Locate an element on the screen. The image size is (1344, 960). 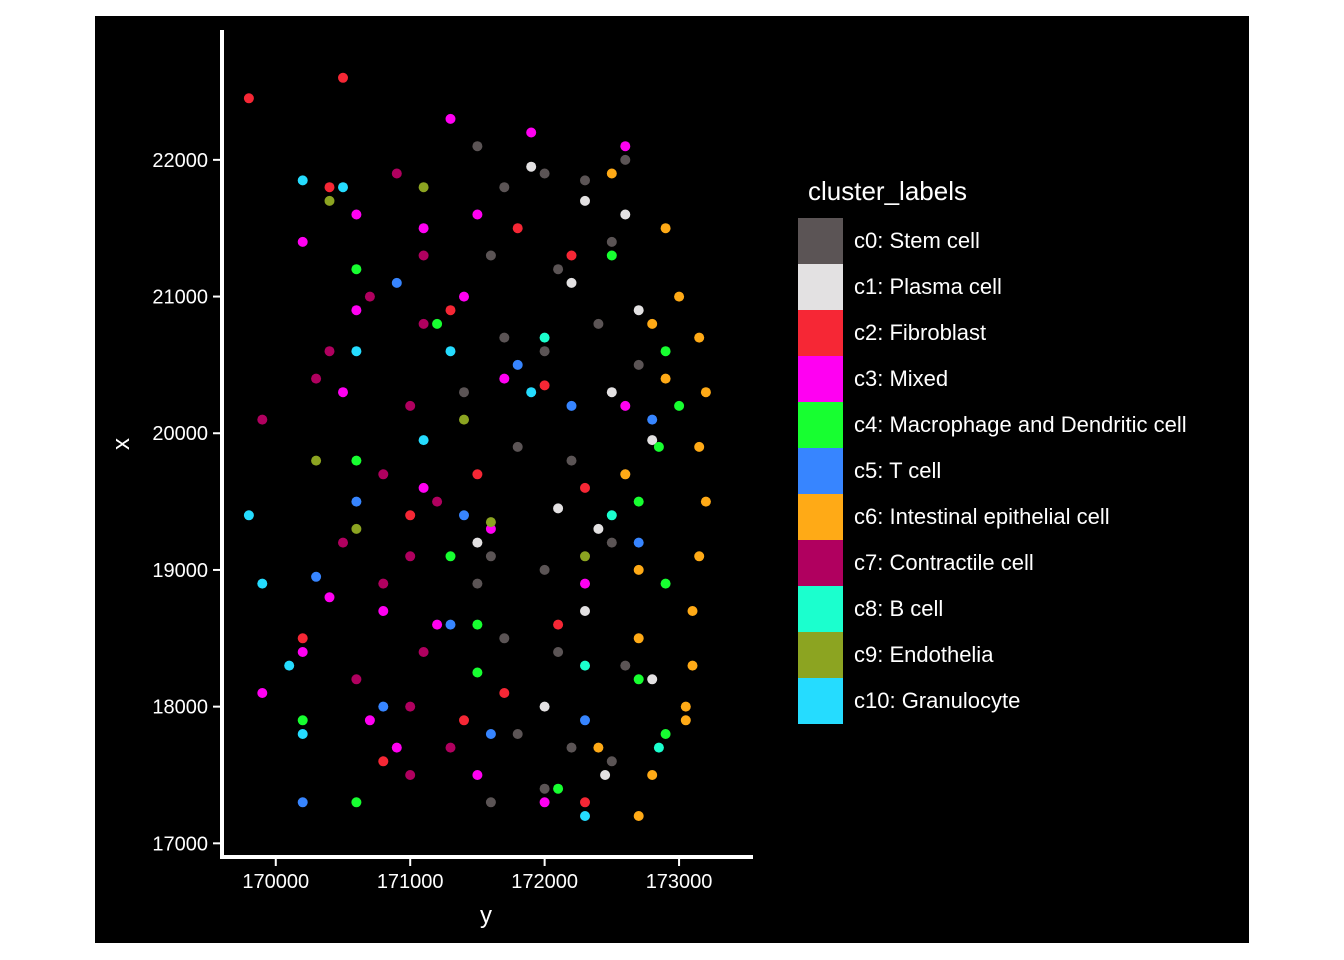
legend-item: c10: Granulocyte is located at coordinates (992, 701).